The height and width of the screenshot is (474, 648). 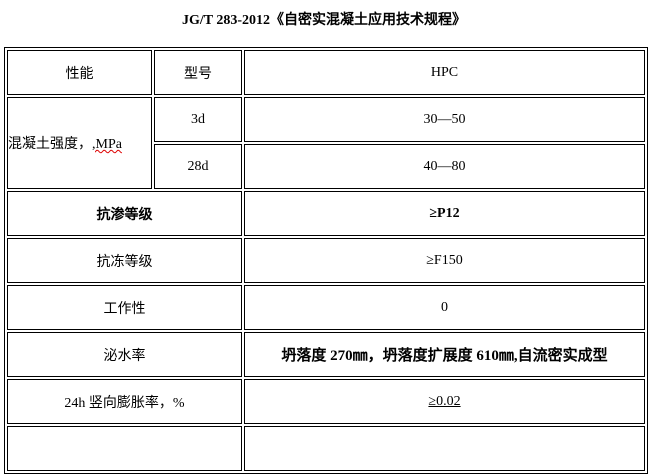 What do you see at coordinates (444, 354) in the screenshot?
I see `value-cell: 坍落度 270㎜，坍落度扩展度 610㎜,自流密实成型` at bounding box center [444, 354].